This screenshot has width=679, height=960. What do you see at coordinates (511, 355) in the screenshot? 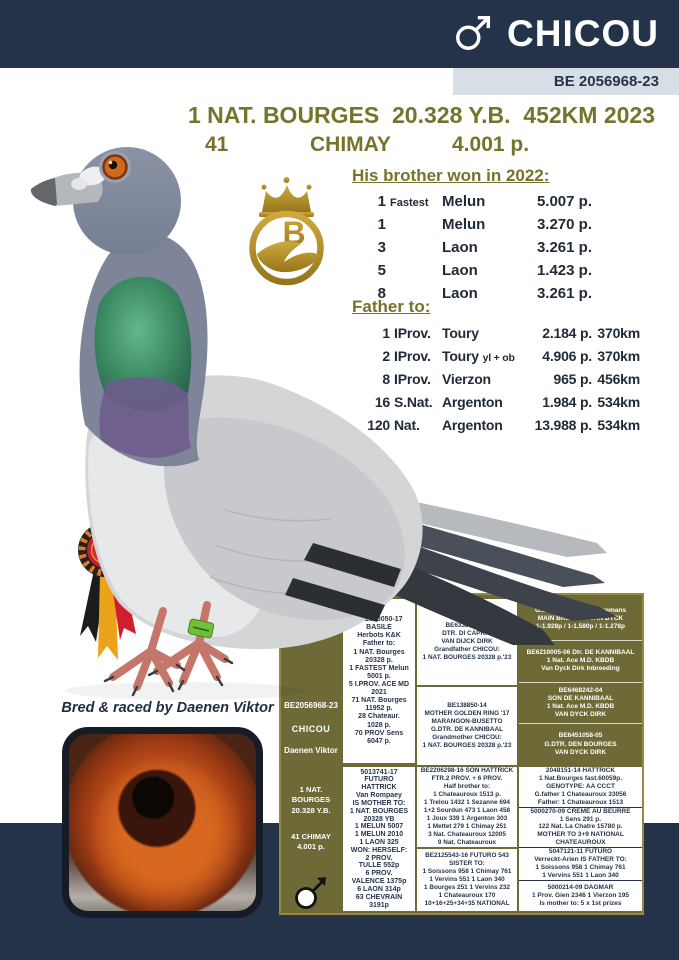
I see `table-row: 2 IProv. Toury yl + ob 4.906 p. 370km` at bounding box center [511, 355].